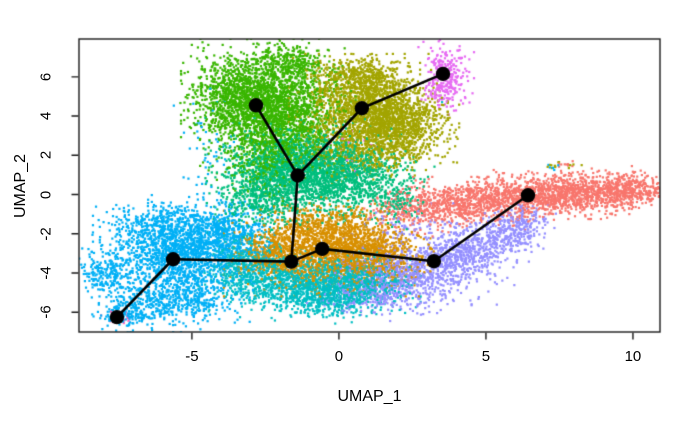  What do you see at coordinates (633, 356) in the screenshot?
I see `x-tick-label: 10` at bounding box center [633, 356].